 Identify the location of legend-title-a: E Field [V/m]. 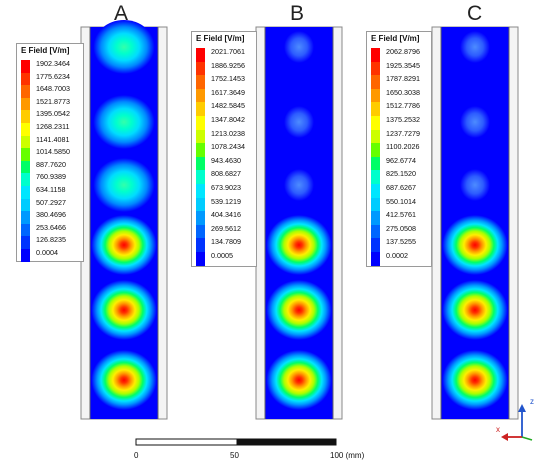
(45, 50).